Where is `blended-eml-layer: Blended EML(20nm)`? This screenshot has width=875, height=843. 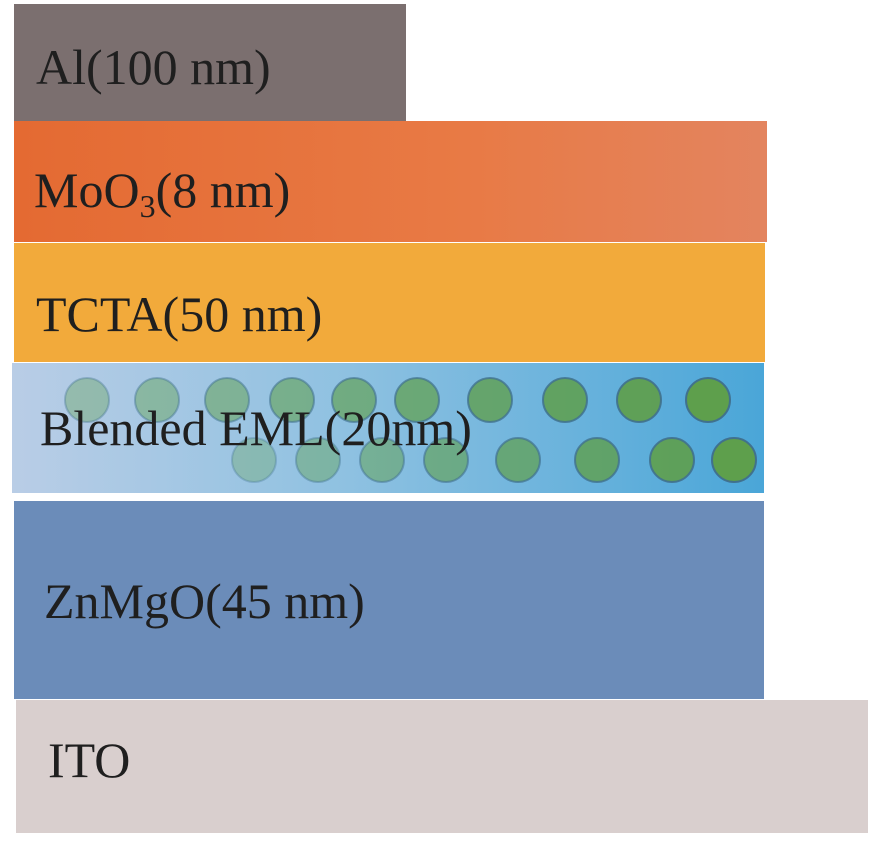 blended-eml-layer: Blended EML(20nm) is located at coordinates (388, 428).